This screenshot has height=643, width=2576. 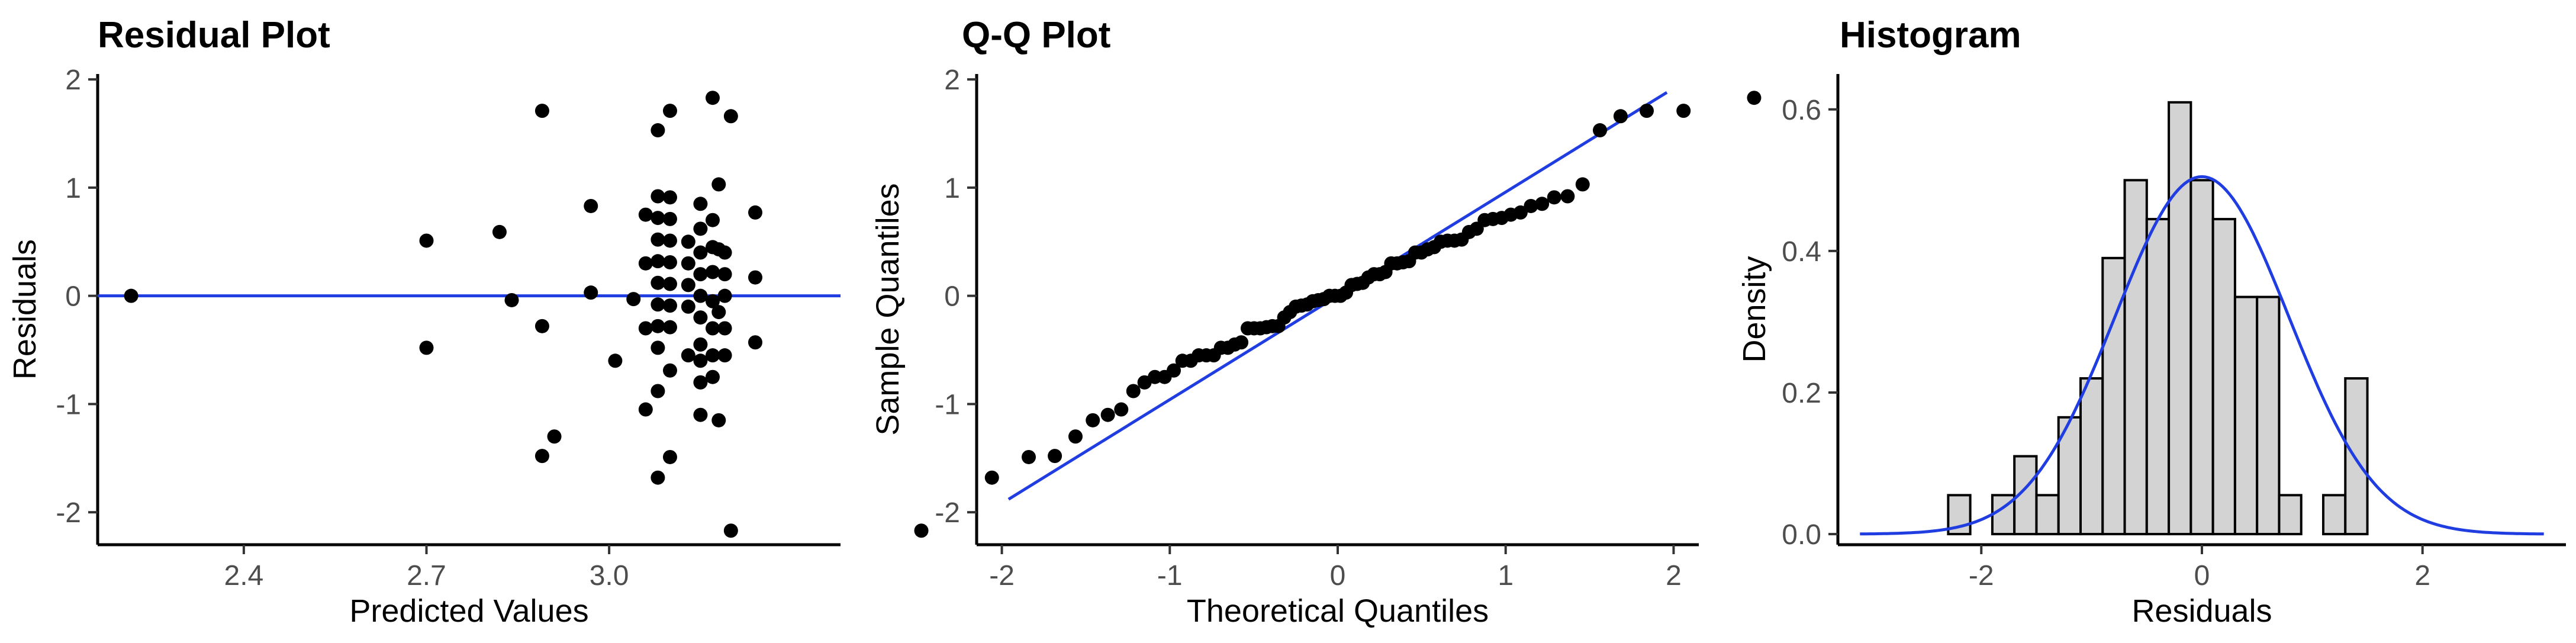 I want to click on y-tick-label: 2, so click(x=952, y=80).